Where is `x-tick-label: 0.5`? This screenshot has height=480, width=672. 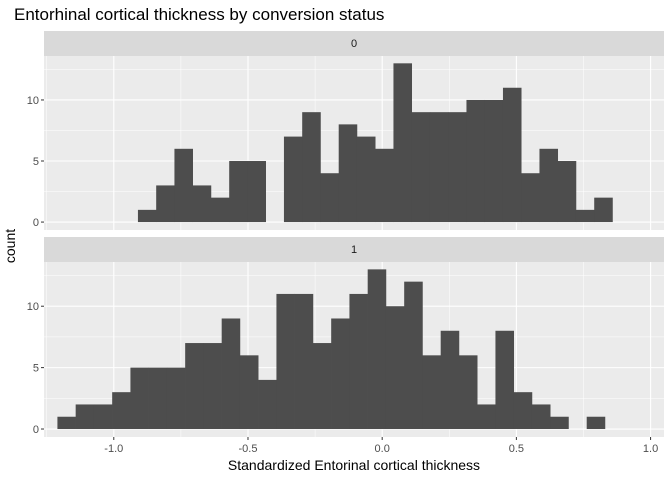 x-tick-label: 0.5 is located at coordinates (516, 449).